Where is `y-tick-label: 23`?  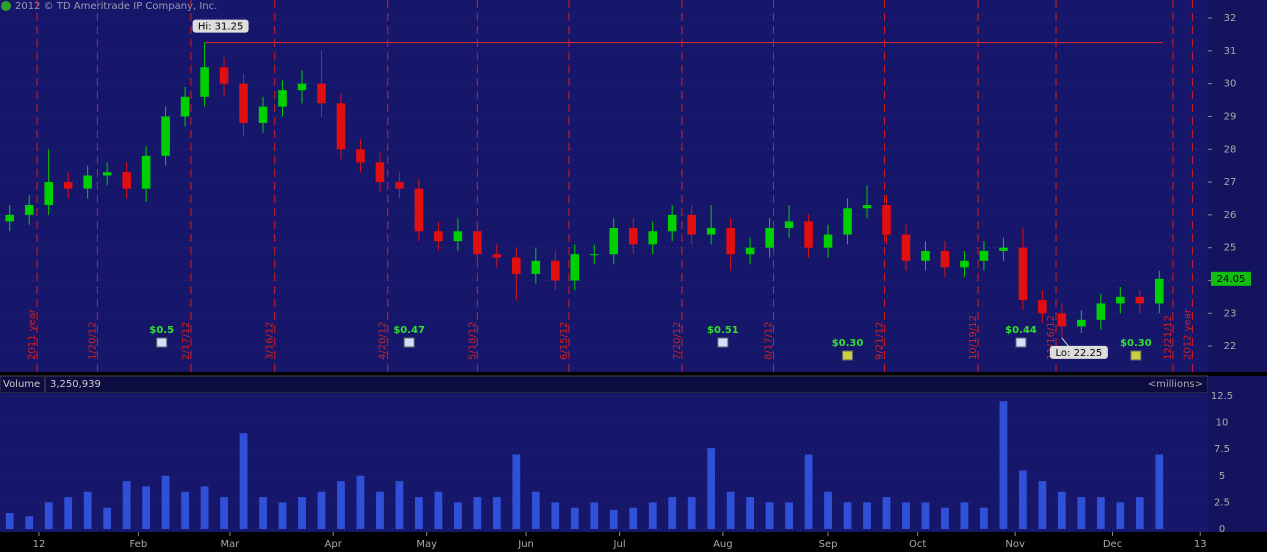
y-tick-label: 23 is located at coordinates (1230, 313).